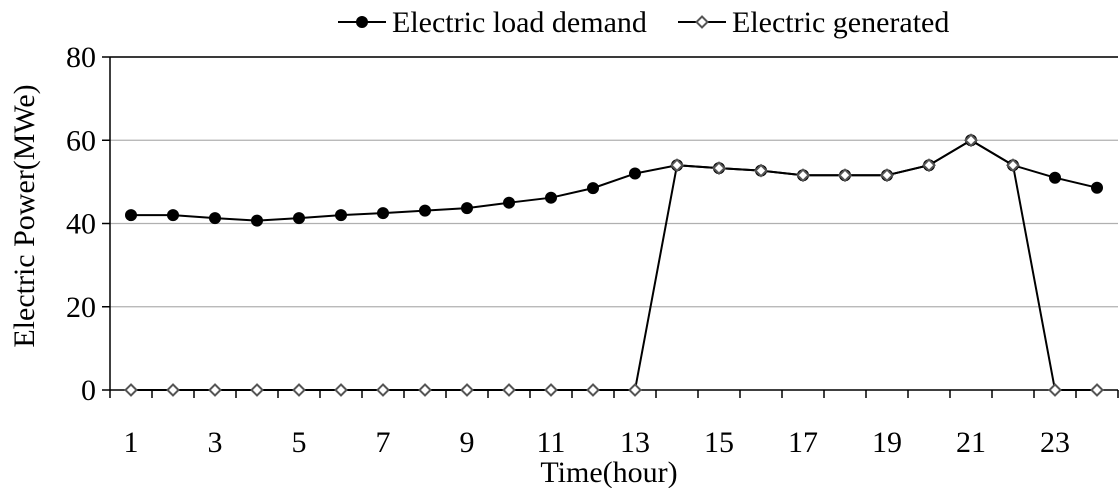  Describe the element at coordinates (383, 442) in the screenshot. I see `x-tick-label: 7` at that location.